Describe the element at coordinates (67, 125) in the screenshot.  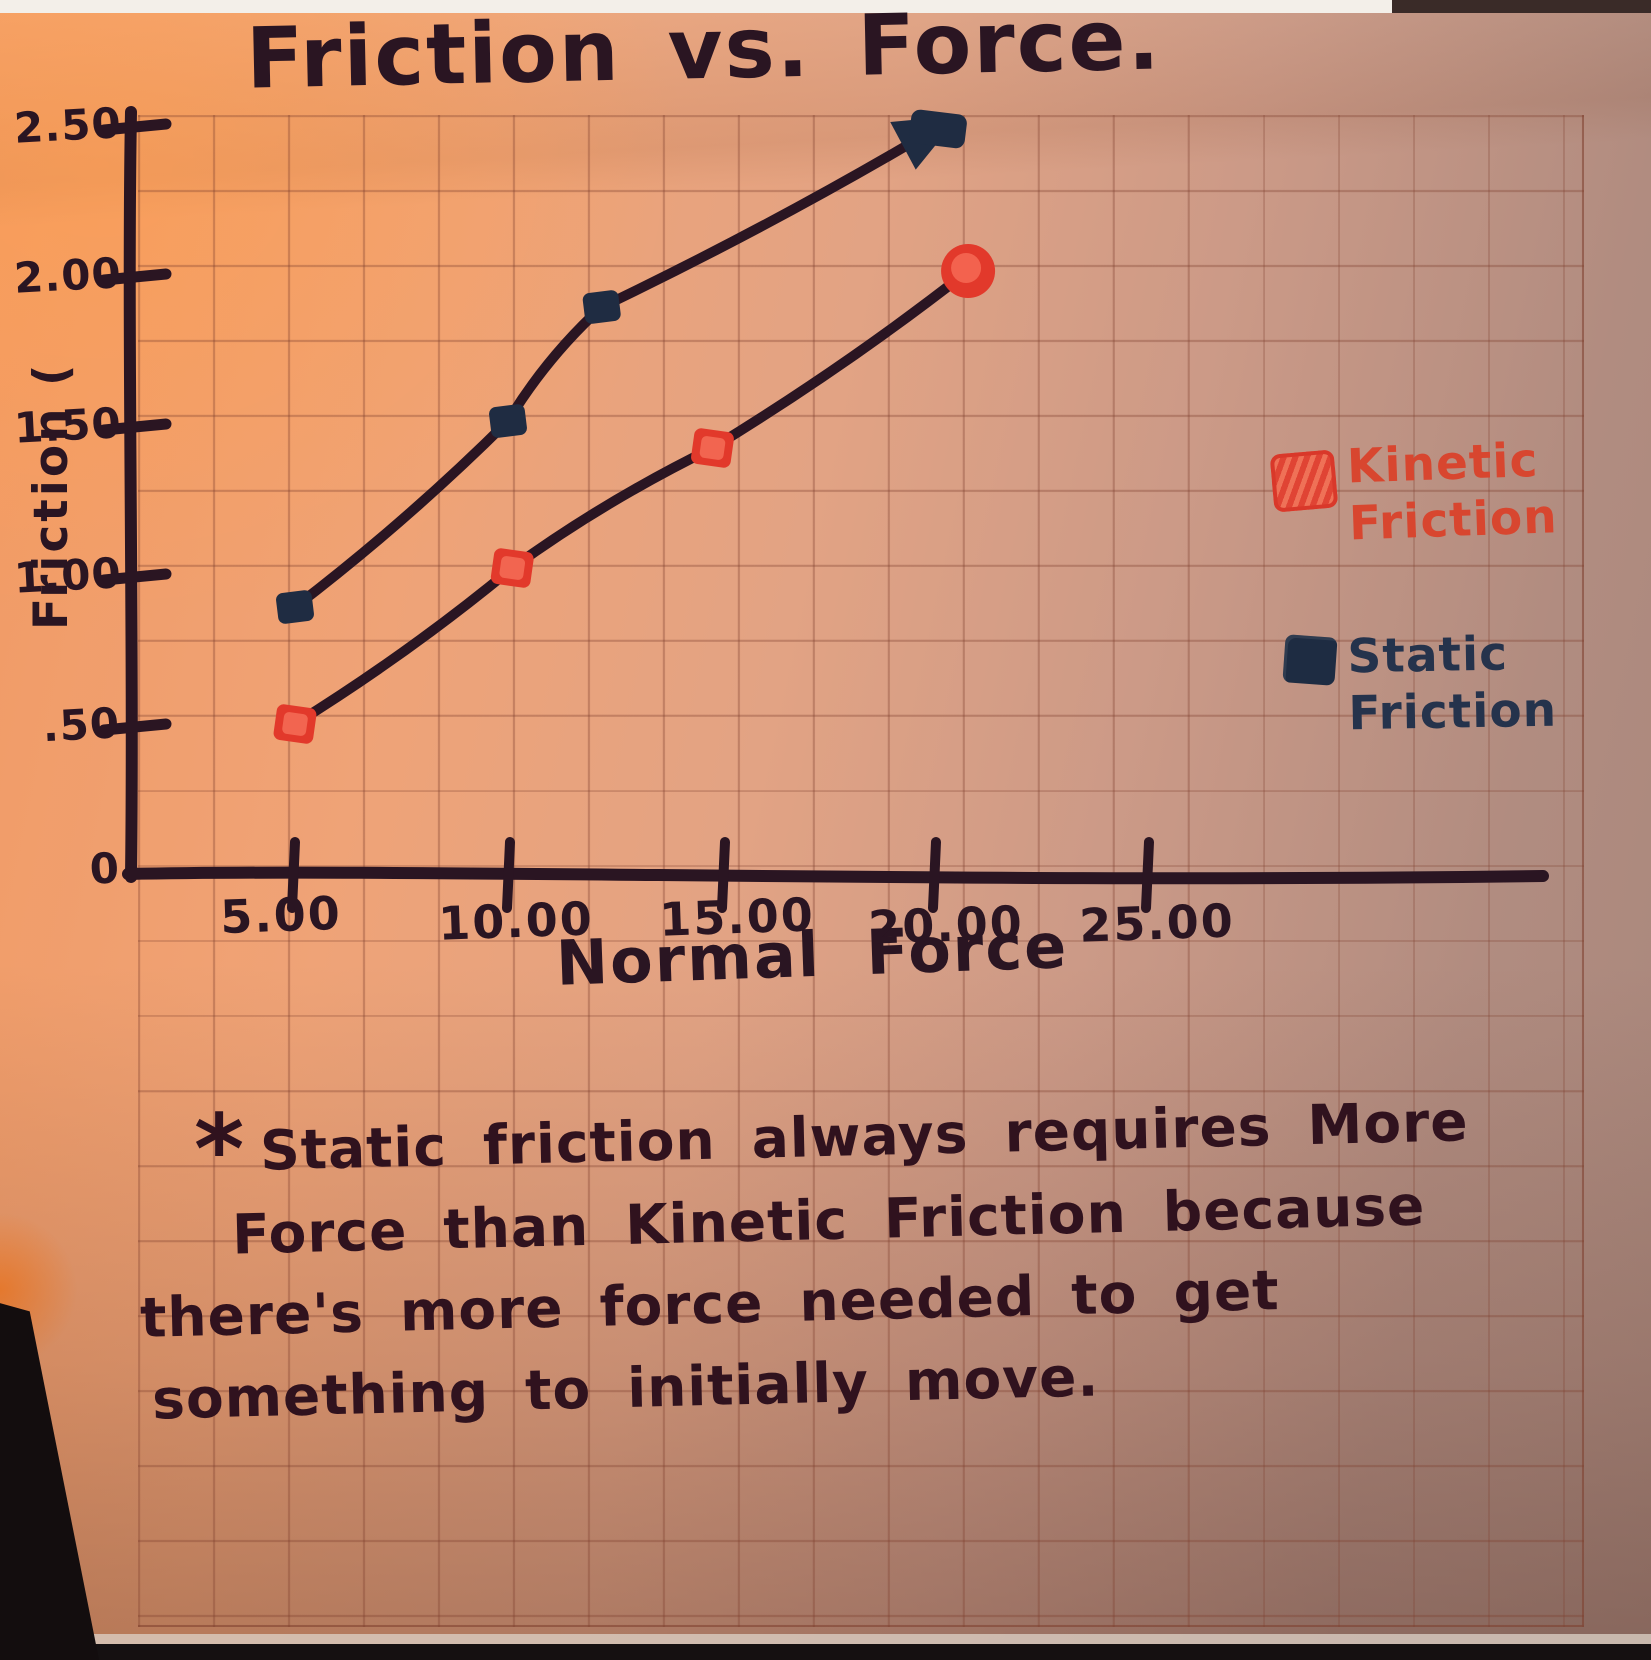
I see `y-tick-label: 2.50` at that location.